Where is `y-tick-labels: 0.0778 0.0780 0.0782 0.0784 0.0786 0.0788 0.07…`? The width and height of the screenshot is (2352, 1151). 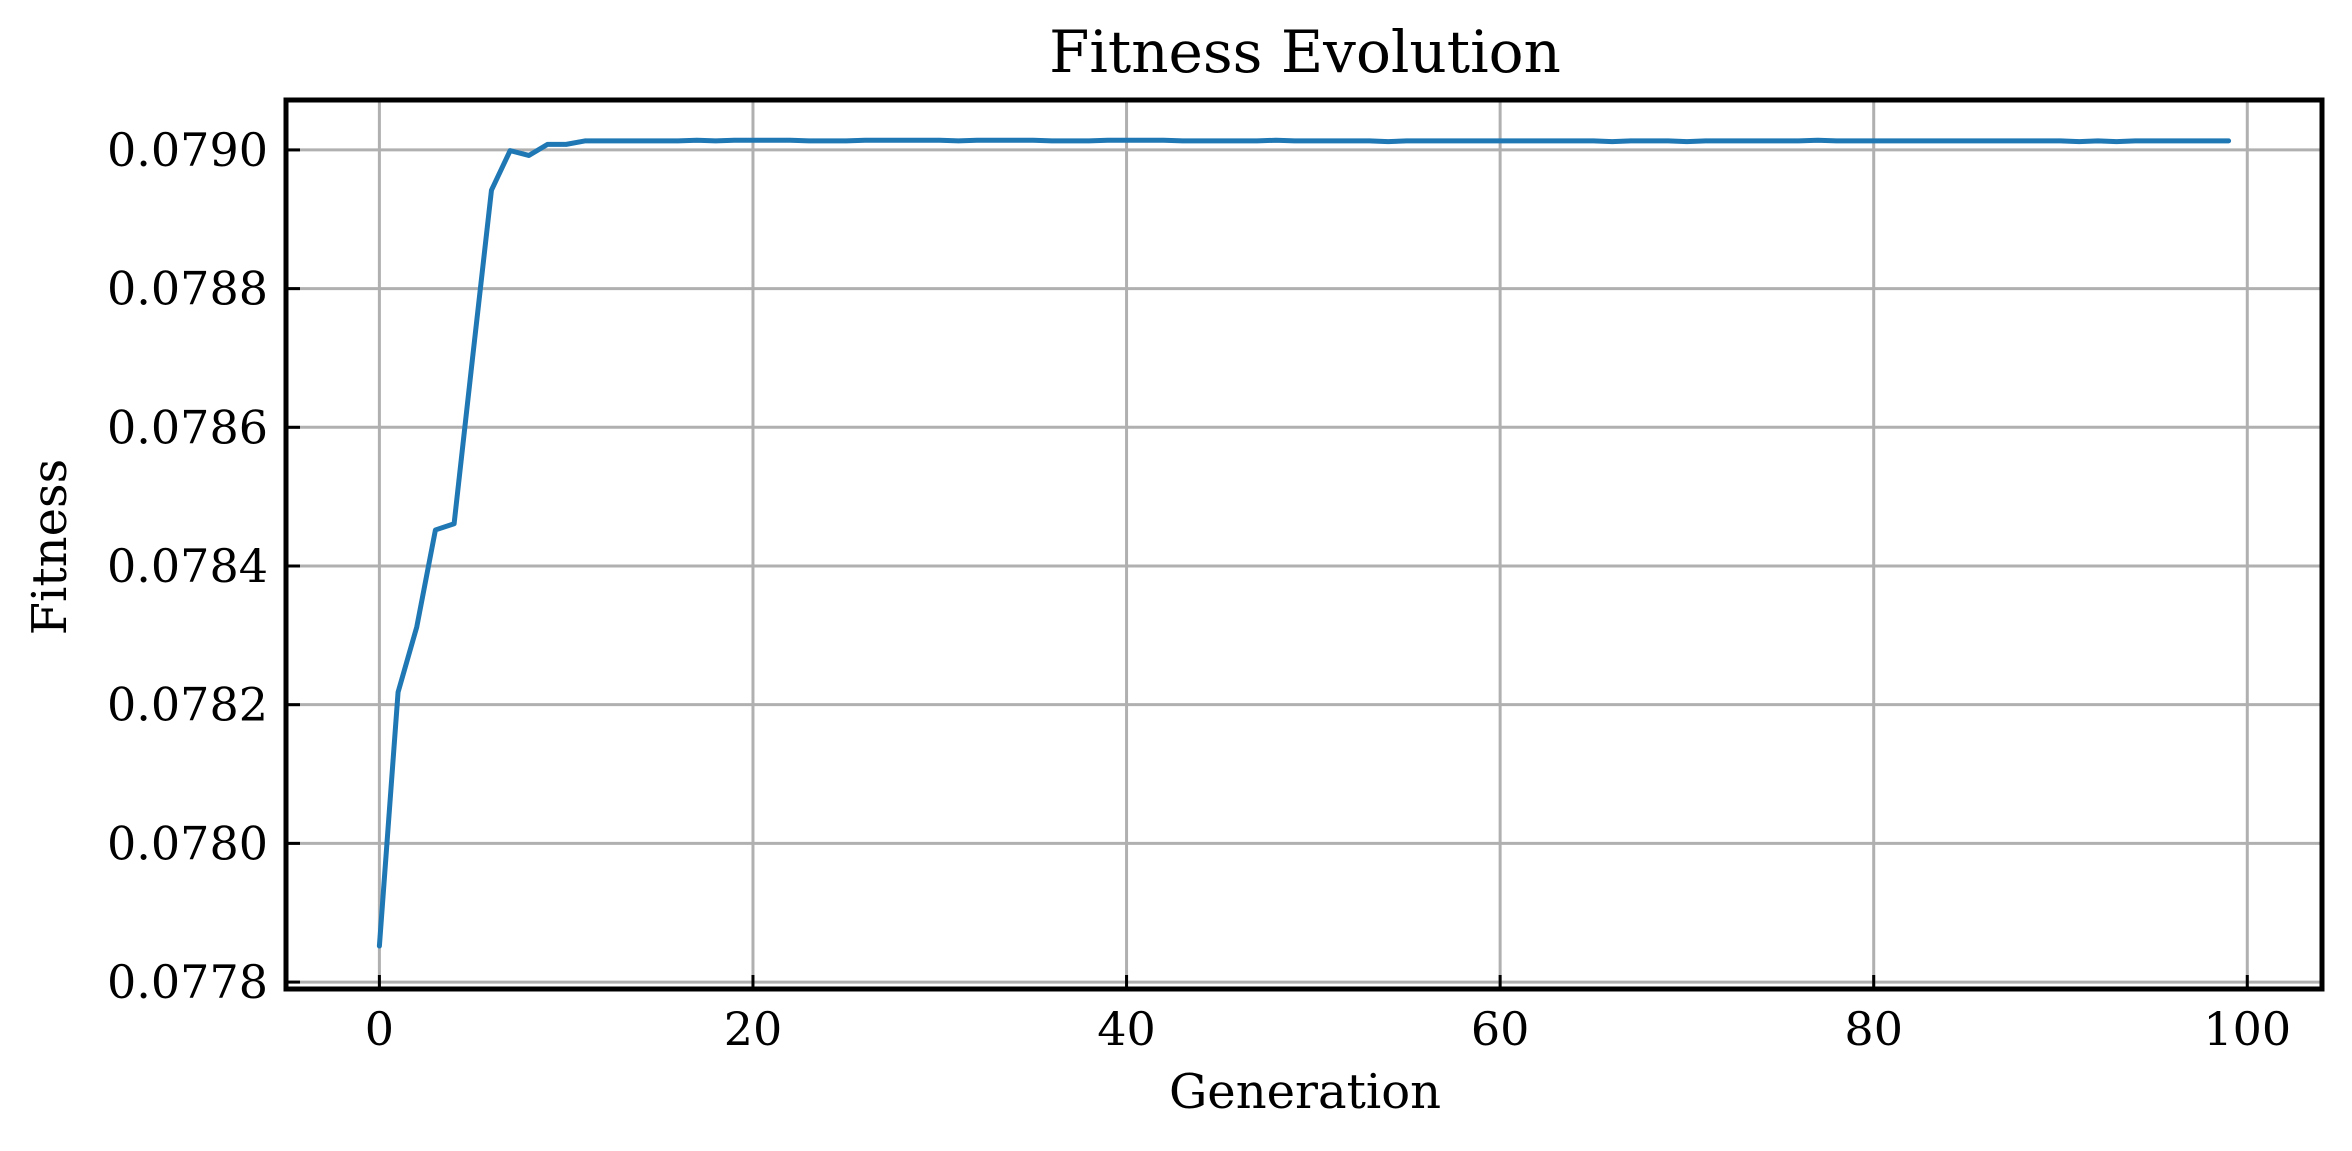
y-tick-labels: 0.0778 0.0780 0.0782 0.0784 0.0786 0.0788 0.07… is located at coordinates (187, 566).